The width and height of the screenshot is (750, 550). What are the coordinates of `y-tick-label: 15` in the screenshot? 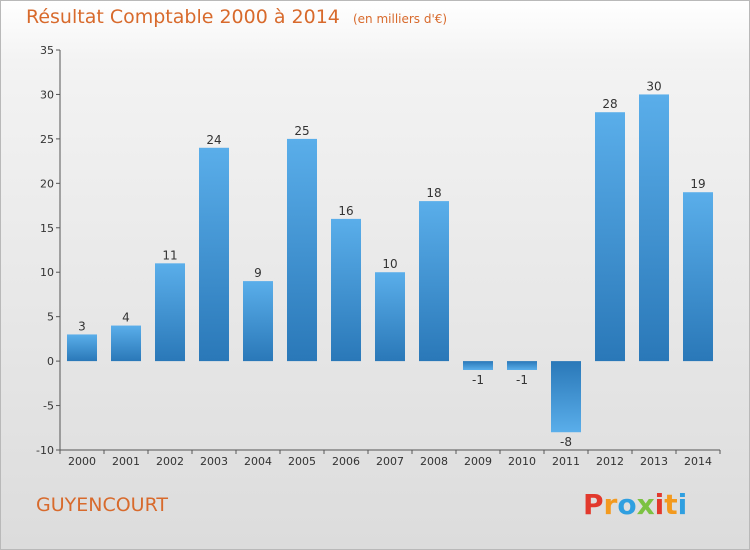 It's located at (47, 228).